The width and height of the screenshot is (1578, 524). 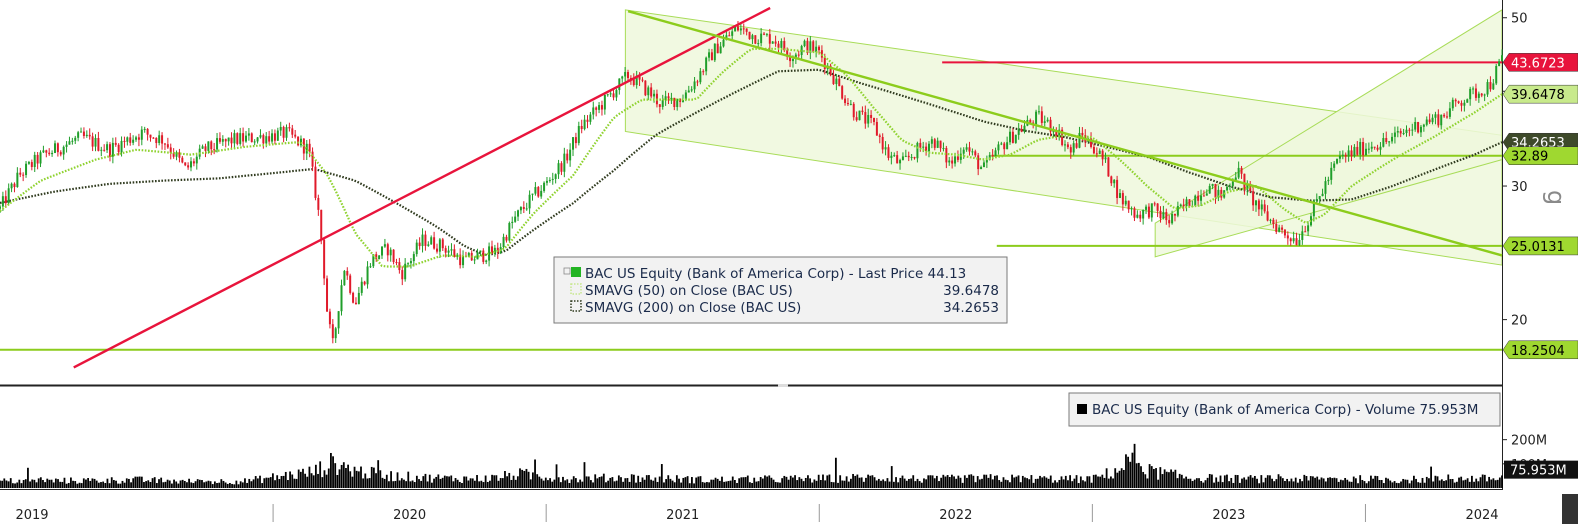 I want to click on year-label: 2023, so click(x=1228, y=515).